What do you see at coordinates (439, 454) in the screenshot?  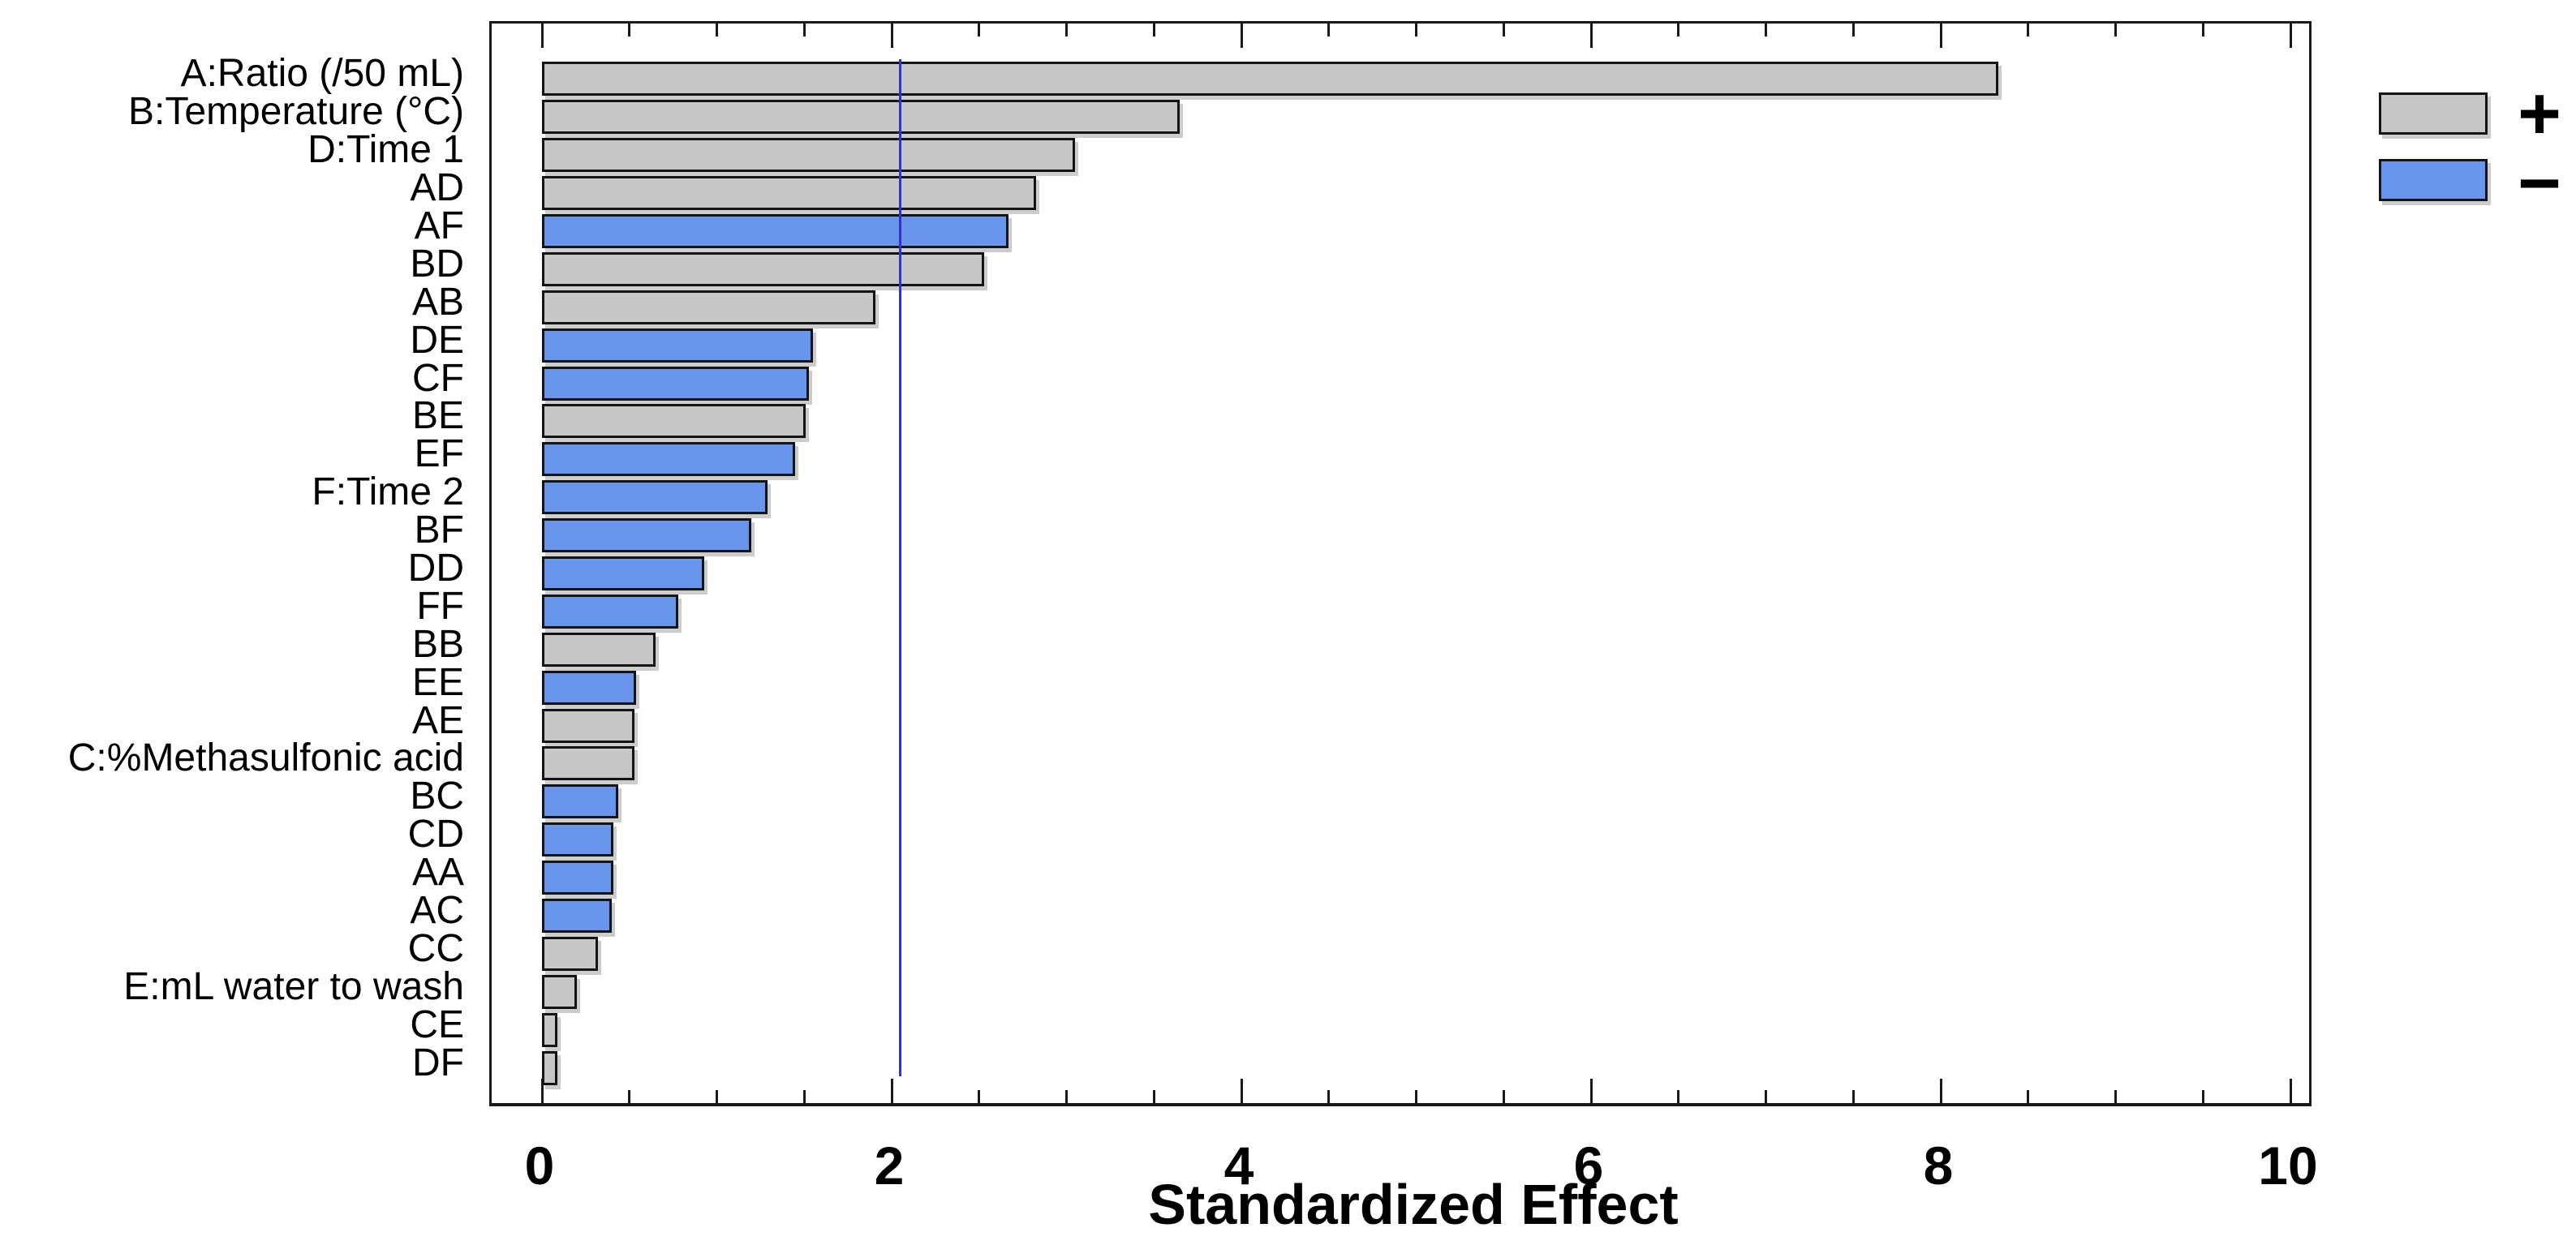 I see `y-axis-label: EF` at bounding box center [439, 454].